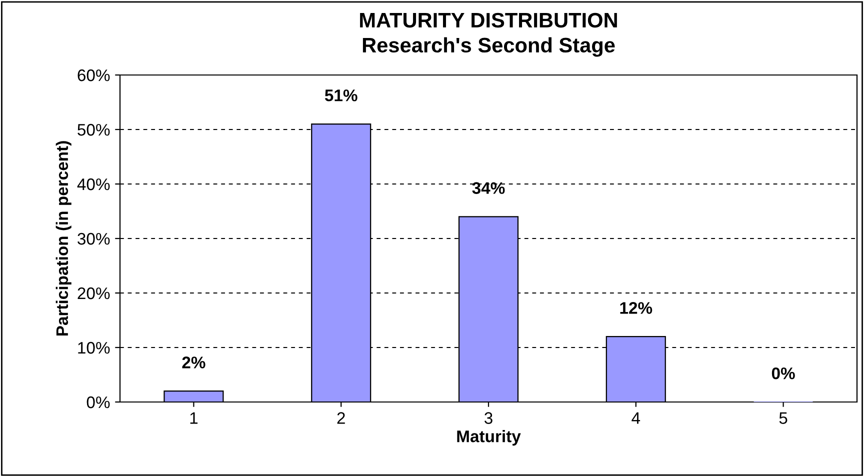  I want to click on y-tick-label: 0%, so click(98, 402).